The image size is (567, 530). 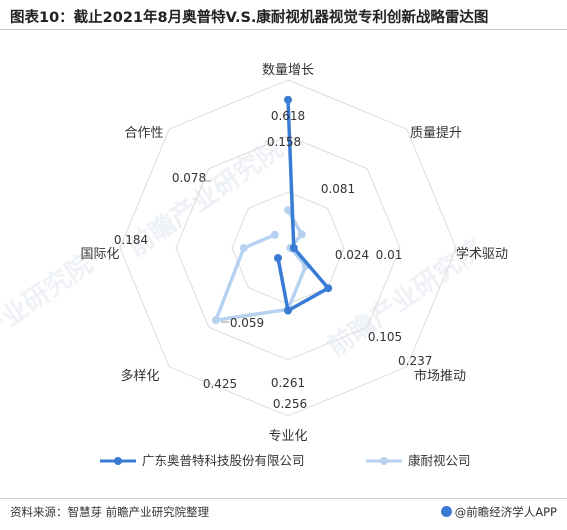 What do you see at coordinates (249, 18) in the screenshot?
I see `chart-title: 图表10：截止2021年8月奥普特V.S.康耐视机器视觉专利创新战略雷达图` at bounding box center [249, 18].